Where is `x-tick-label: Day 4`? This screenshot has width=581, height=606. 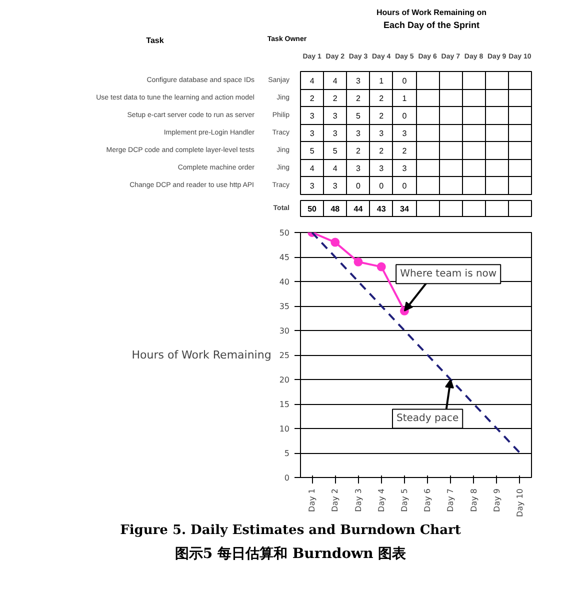 x-tick-label: Day 4 is located at coordinates (381, 500).